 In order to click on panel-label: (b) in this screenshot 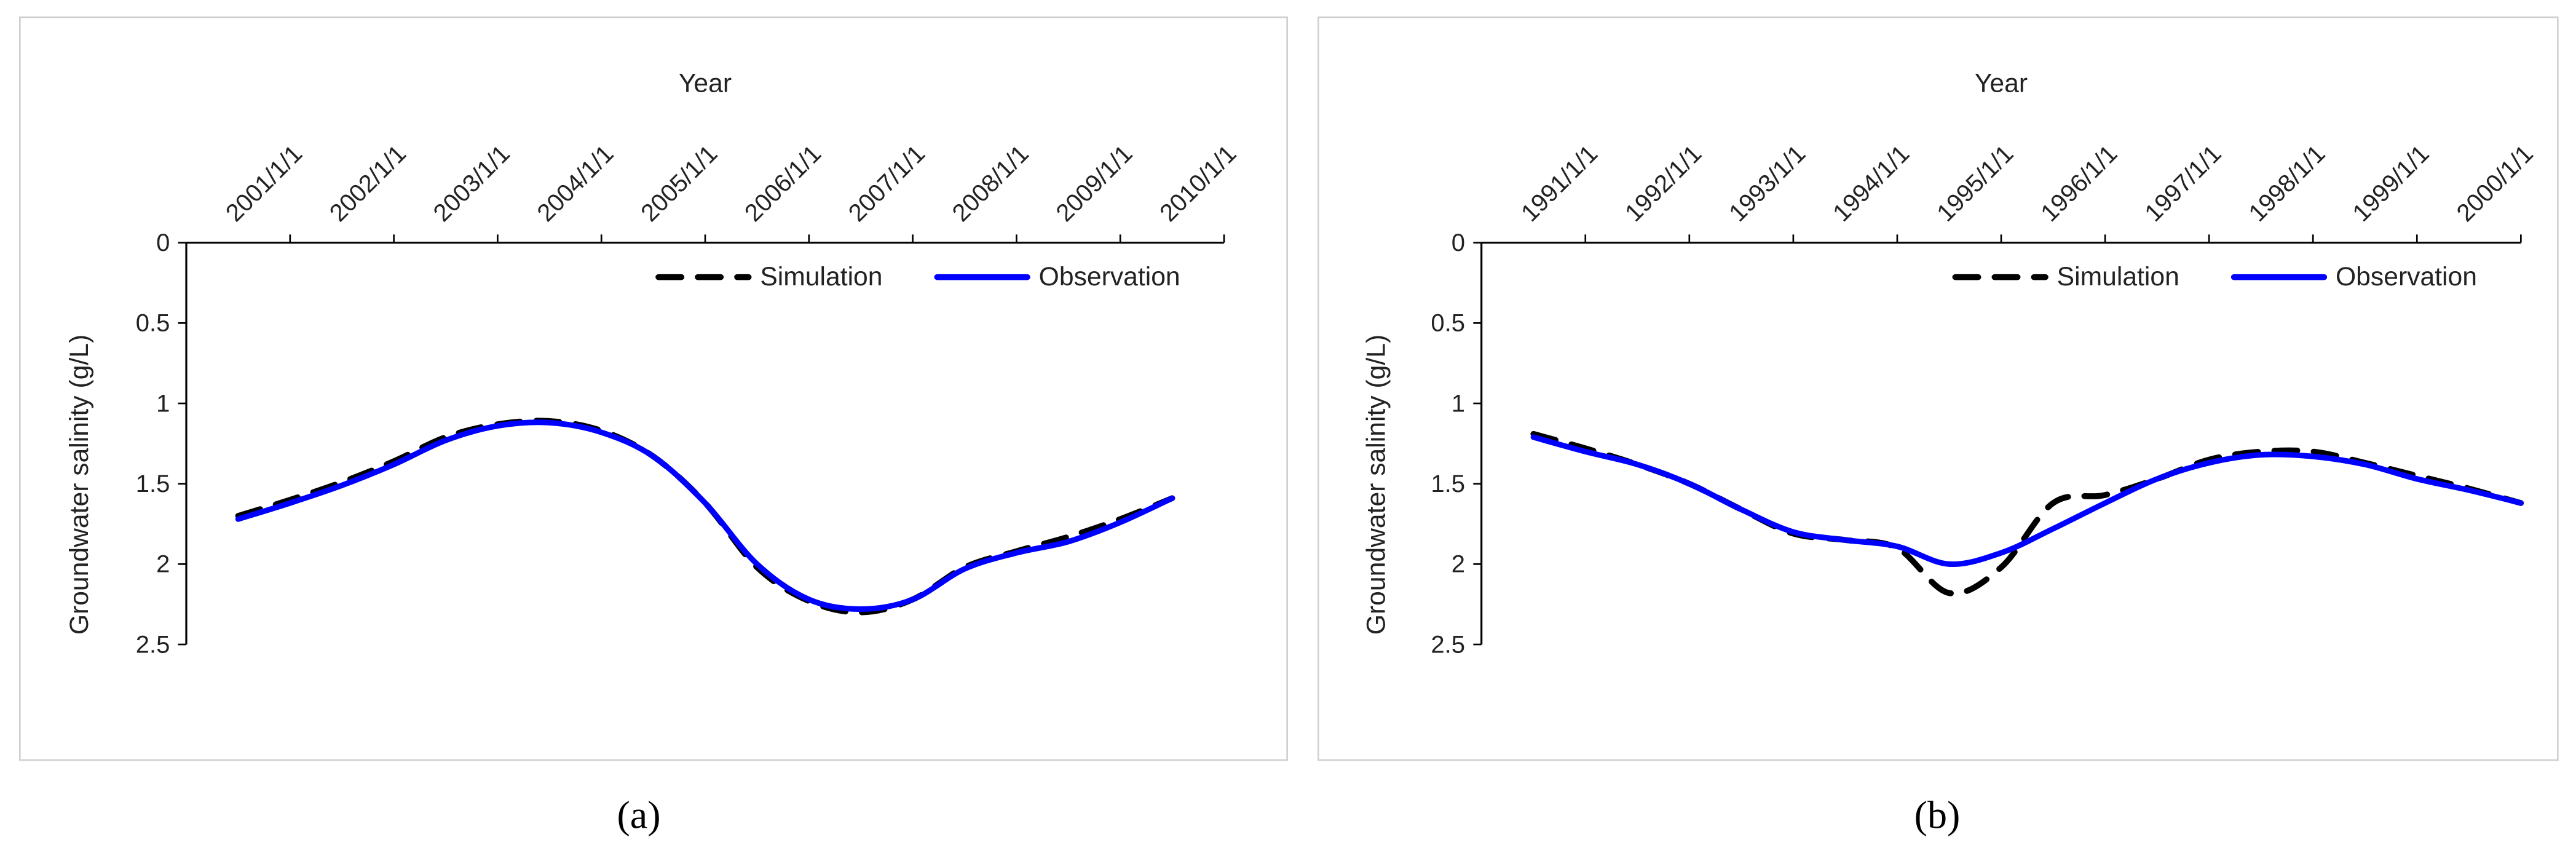, I will do `click(1937, 815)`.